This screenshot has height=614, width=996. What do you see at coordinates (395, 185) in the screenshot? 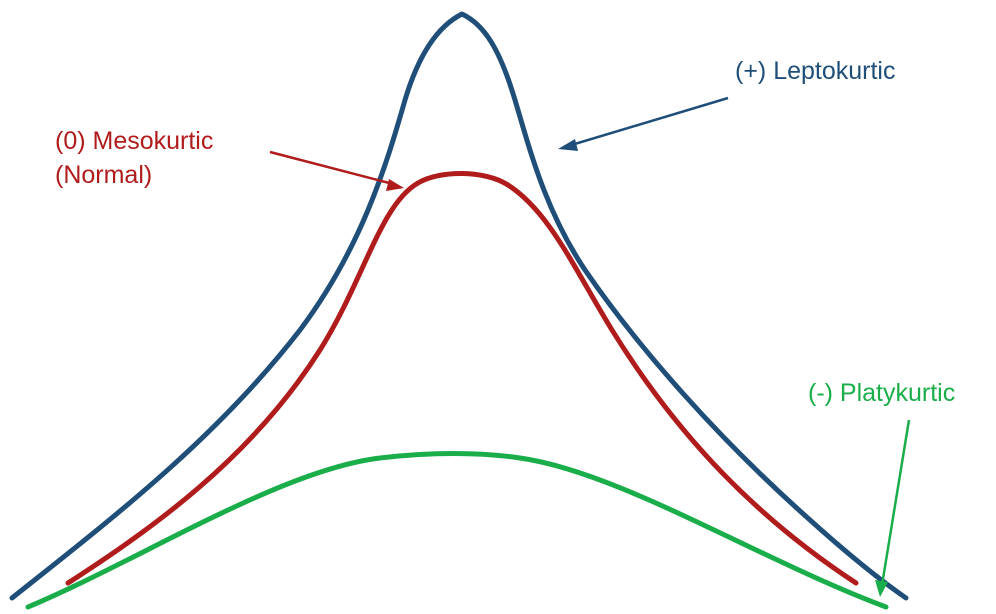
I see `mesokurtic-arrowhead` at bounding box center [395, 185].